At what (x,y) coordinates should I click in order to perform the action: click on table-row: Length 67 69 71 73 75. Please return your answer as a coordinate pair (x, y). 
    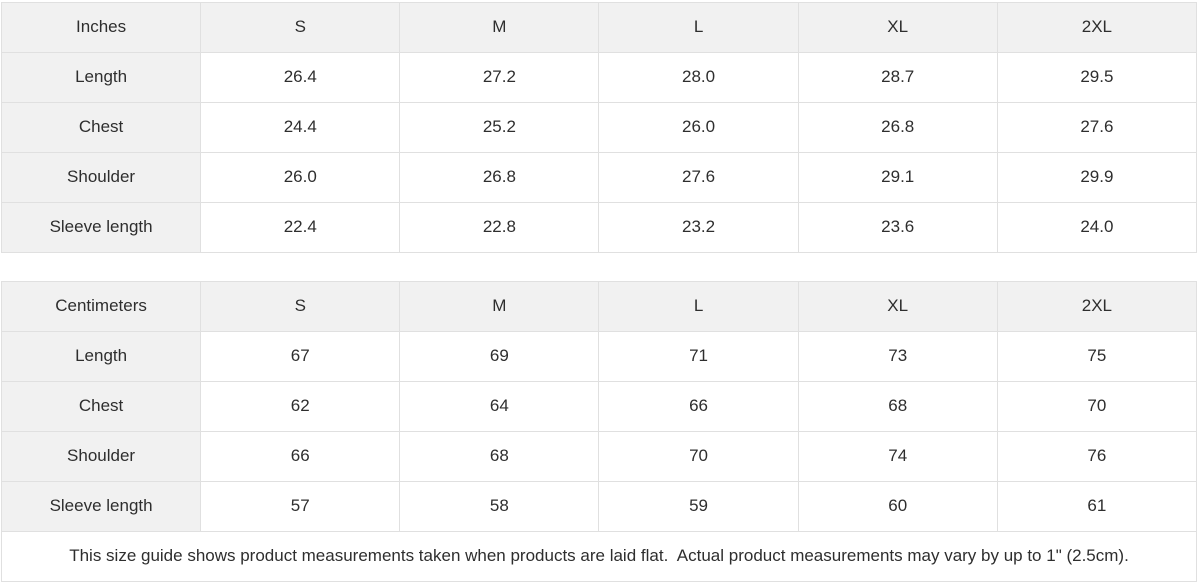
    Looking at the image, I should click on (599, 356).